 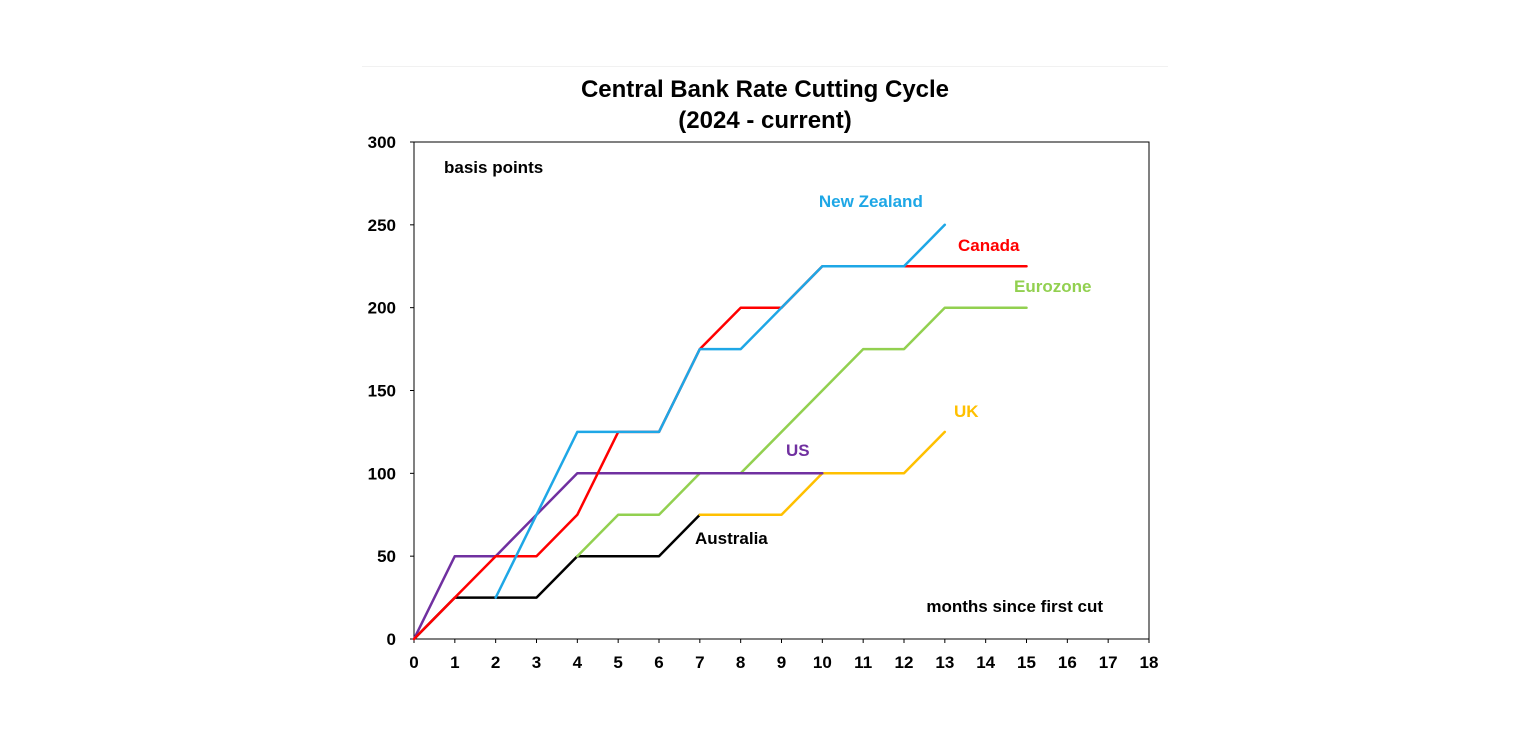 What do you see at coordinates (904, 662) in the screenshot?
I see `x-tick-label: 12` at bounding box center [904, 662].